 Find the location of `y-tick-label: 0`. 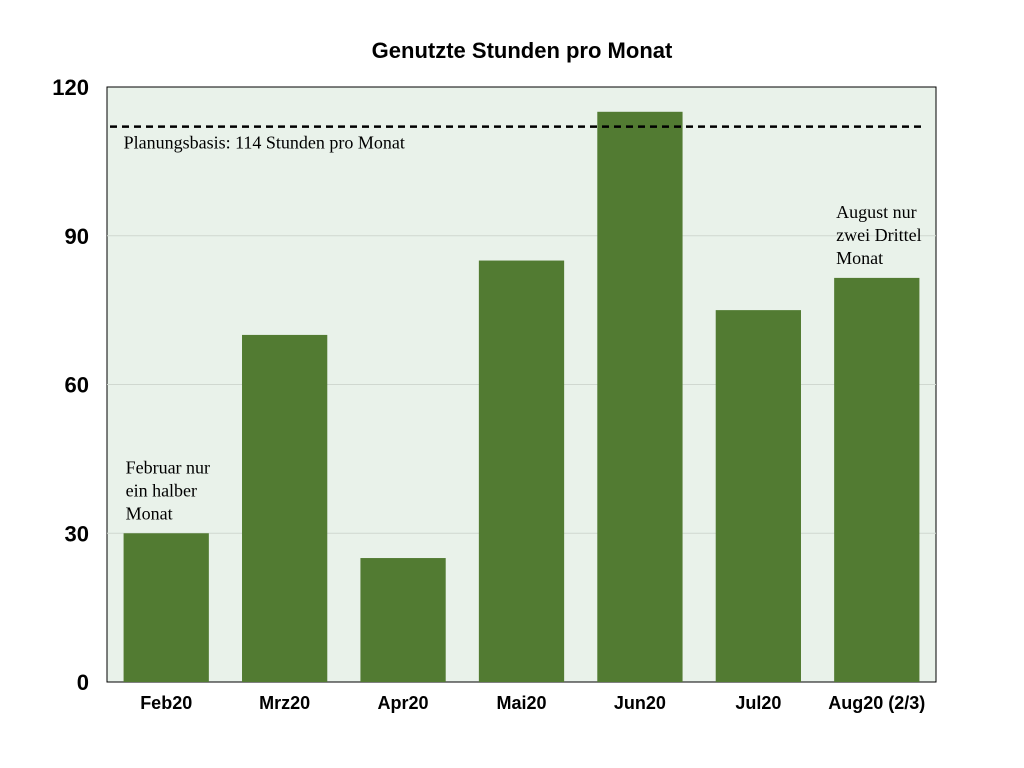

y-tick-label: 0 is located at coordinates (83, 682).